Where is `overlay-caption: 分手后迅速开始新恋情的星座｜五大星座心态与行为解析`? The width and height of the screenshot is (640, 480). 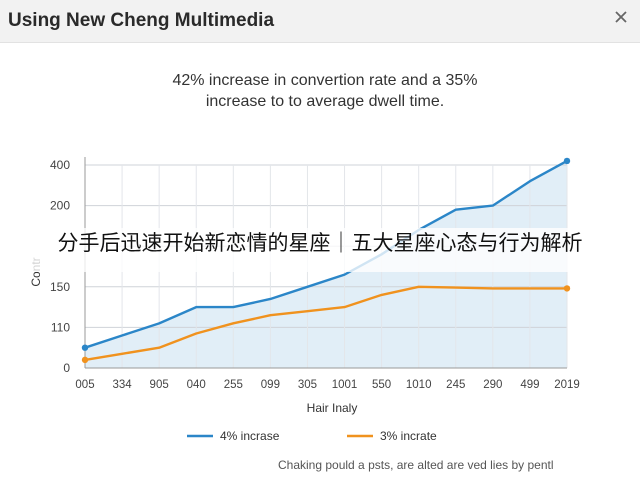 overlay-caption: 分手后迅速开始新恋情的星座｜五大星座心态与行为解析 is located at coordinates (320, 243).